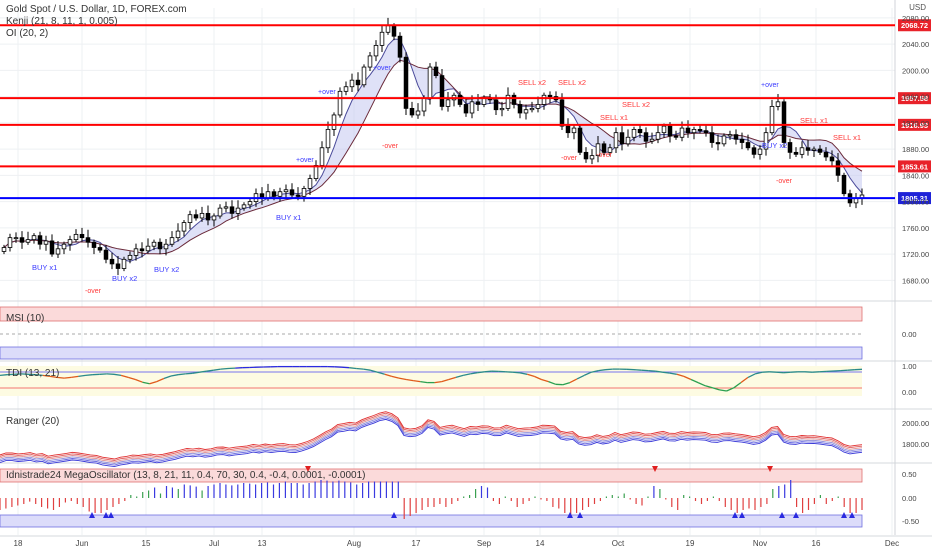  What do you see at coordinates (909, 498) in the screenshot?
I see `mega-tick-1: 0.00` at bounding box center [909, 498].